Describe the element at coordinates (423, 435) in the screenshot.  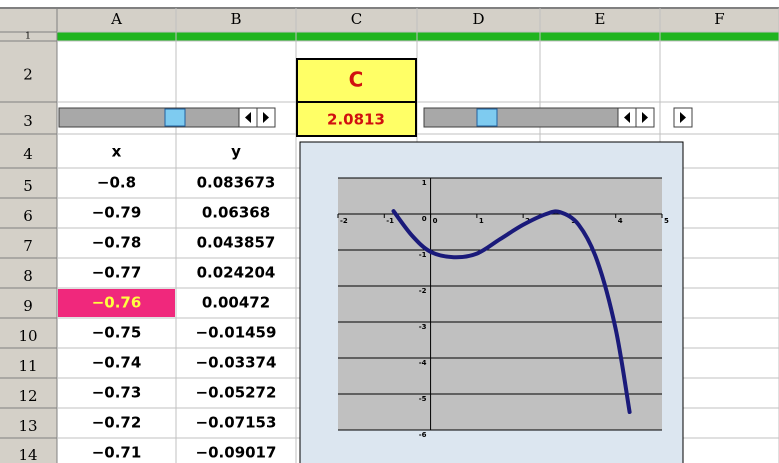
I see `y-tick-label: -6` at that location.